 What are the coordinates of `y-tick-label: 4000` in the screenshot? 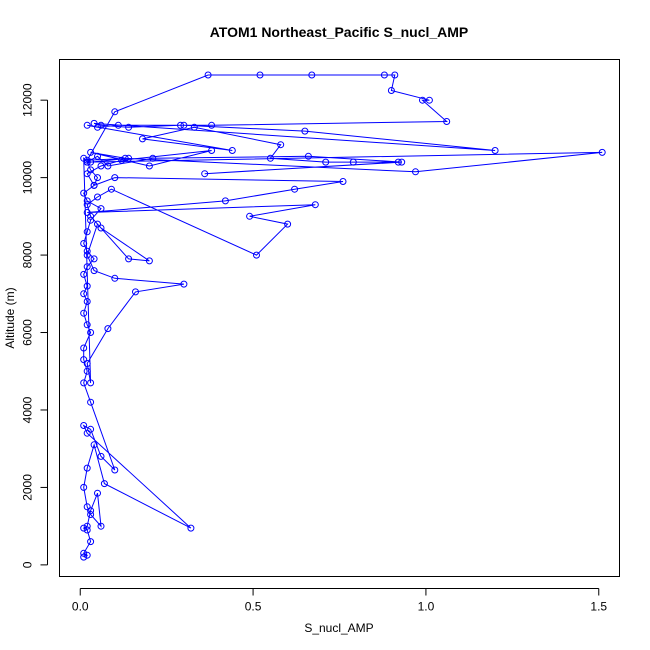 It's located at (28, 409).